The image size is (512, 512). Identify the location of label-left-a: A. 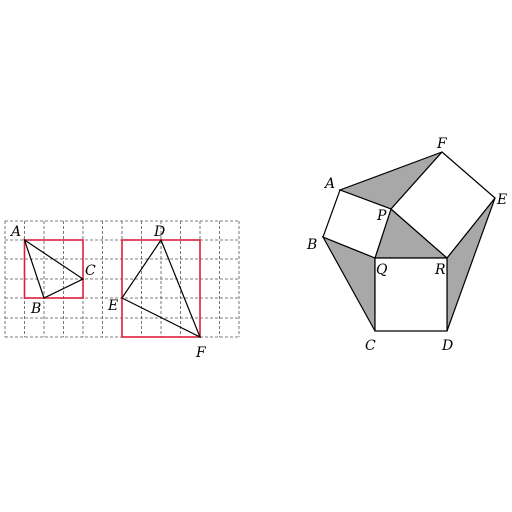
(15, 232).